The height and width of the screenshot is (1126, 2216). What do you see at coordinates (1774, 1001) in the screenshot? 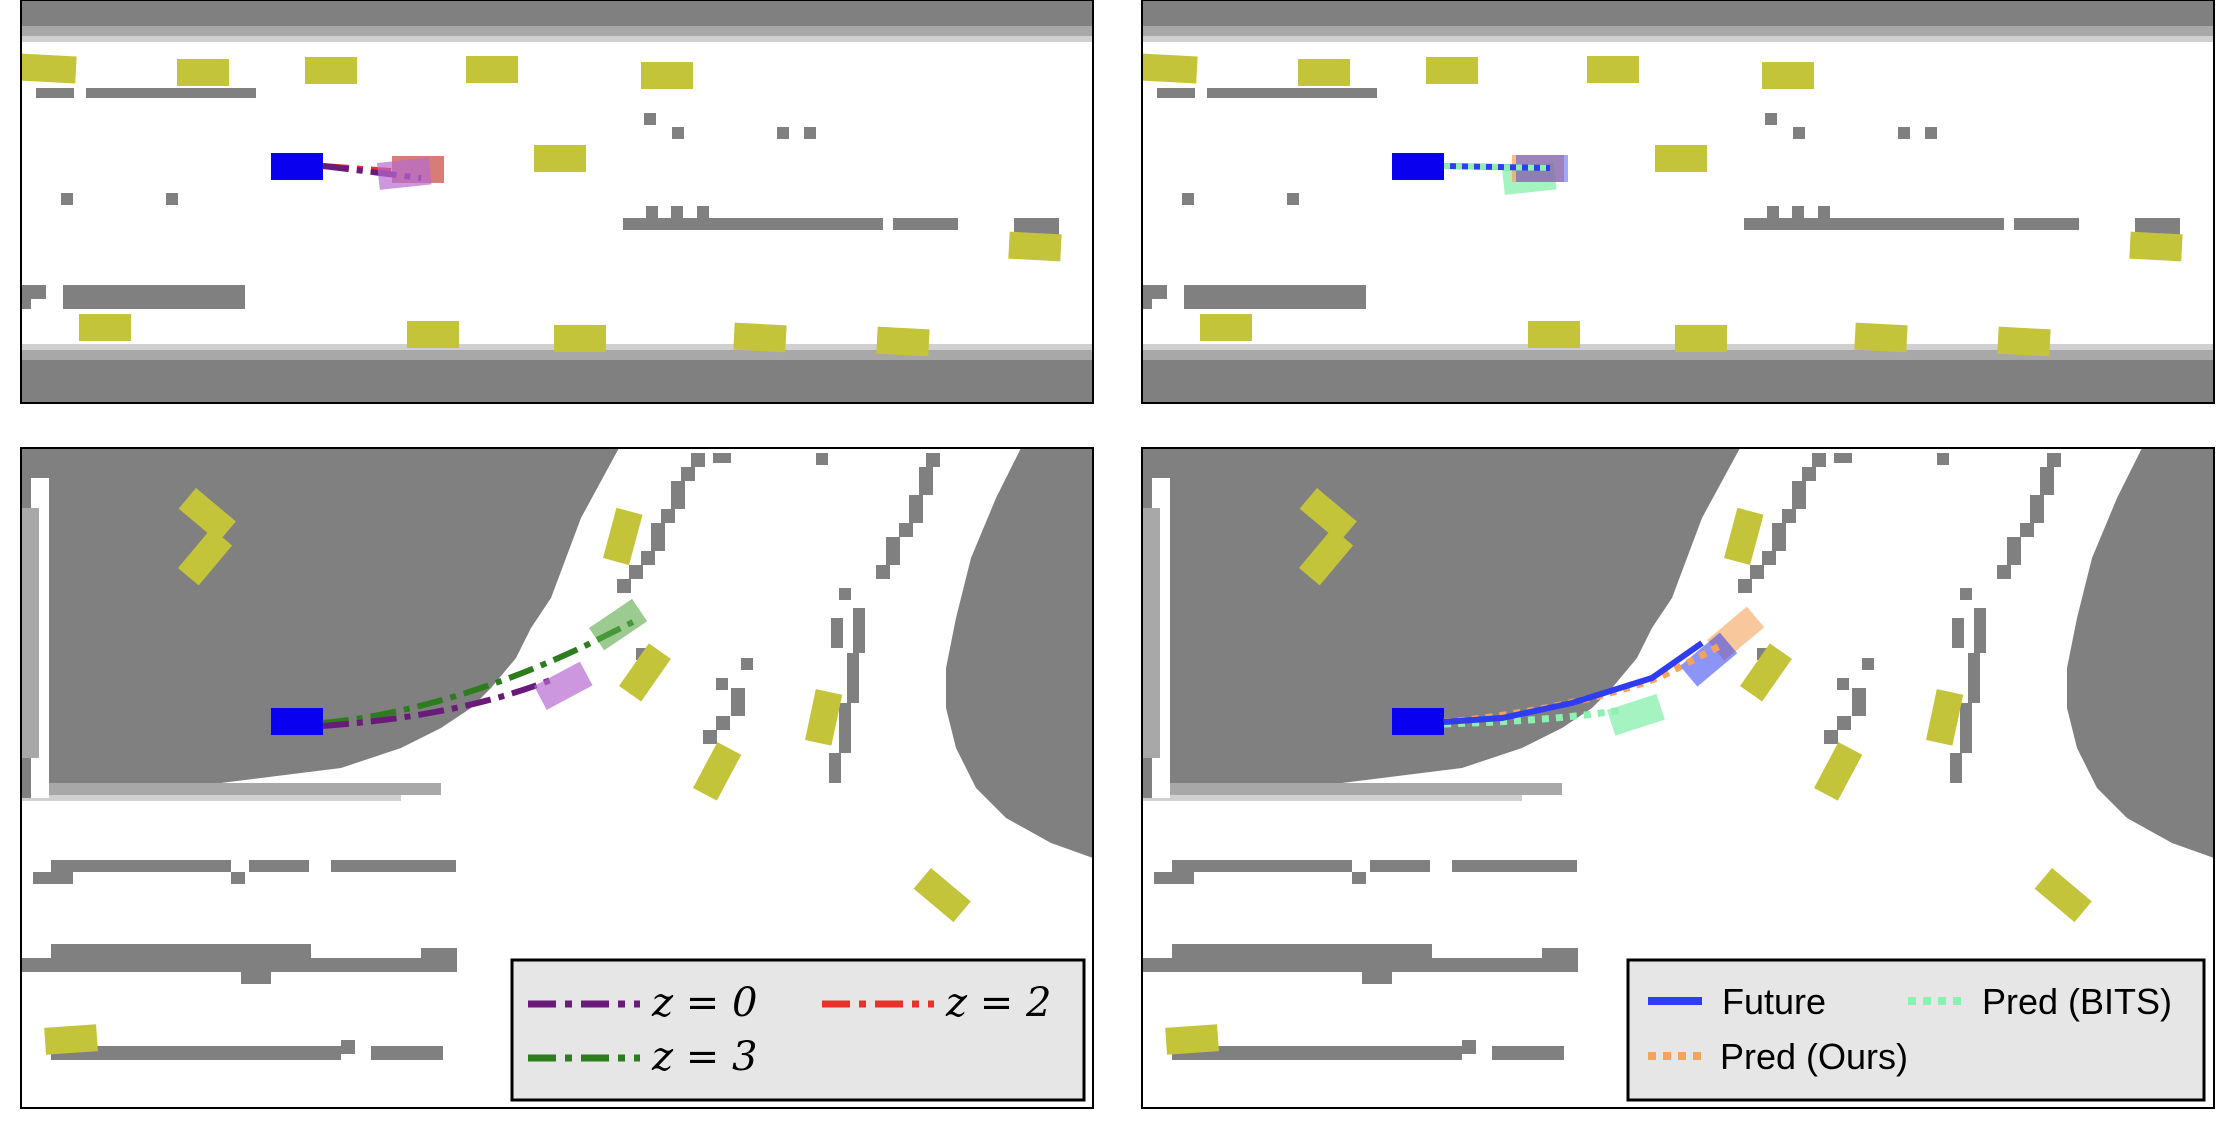
I see `legend-label-future: Future` at bounding box center [1774, 1001].